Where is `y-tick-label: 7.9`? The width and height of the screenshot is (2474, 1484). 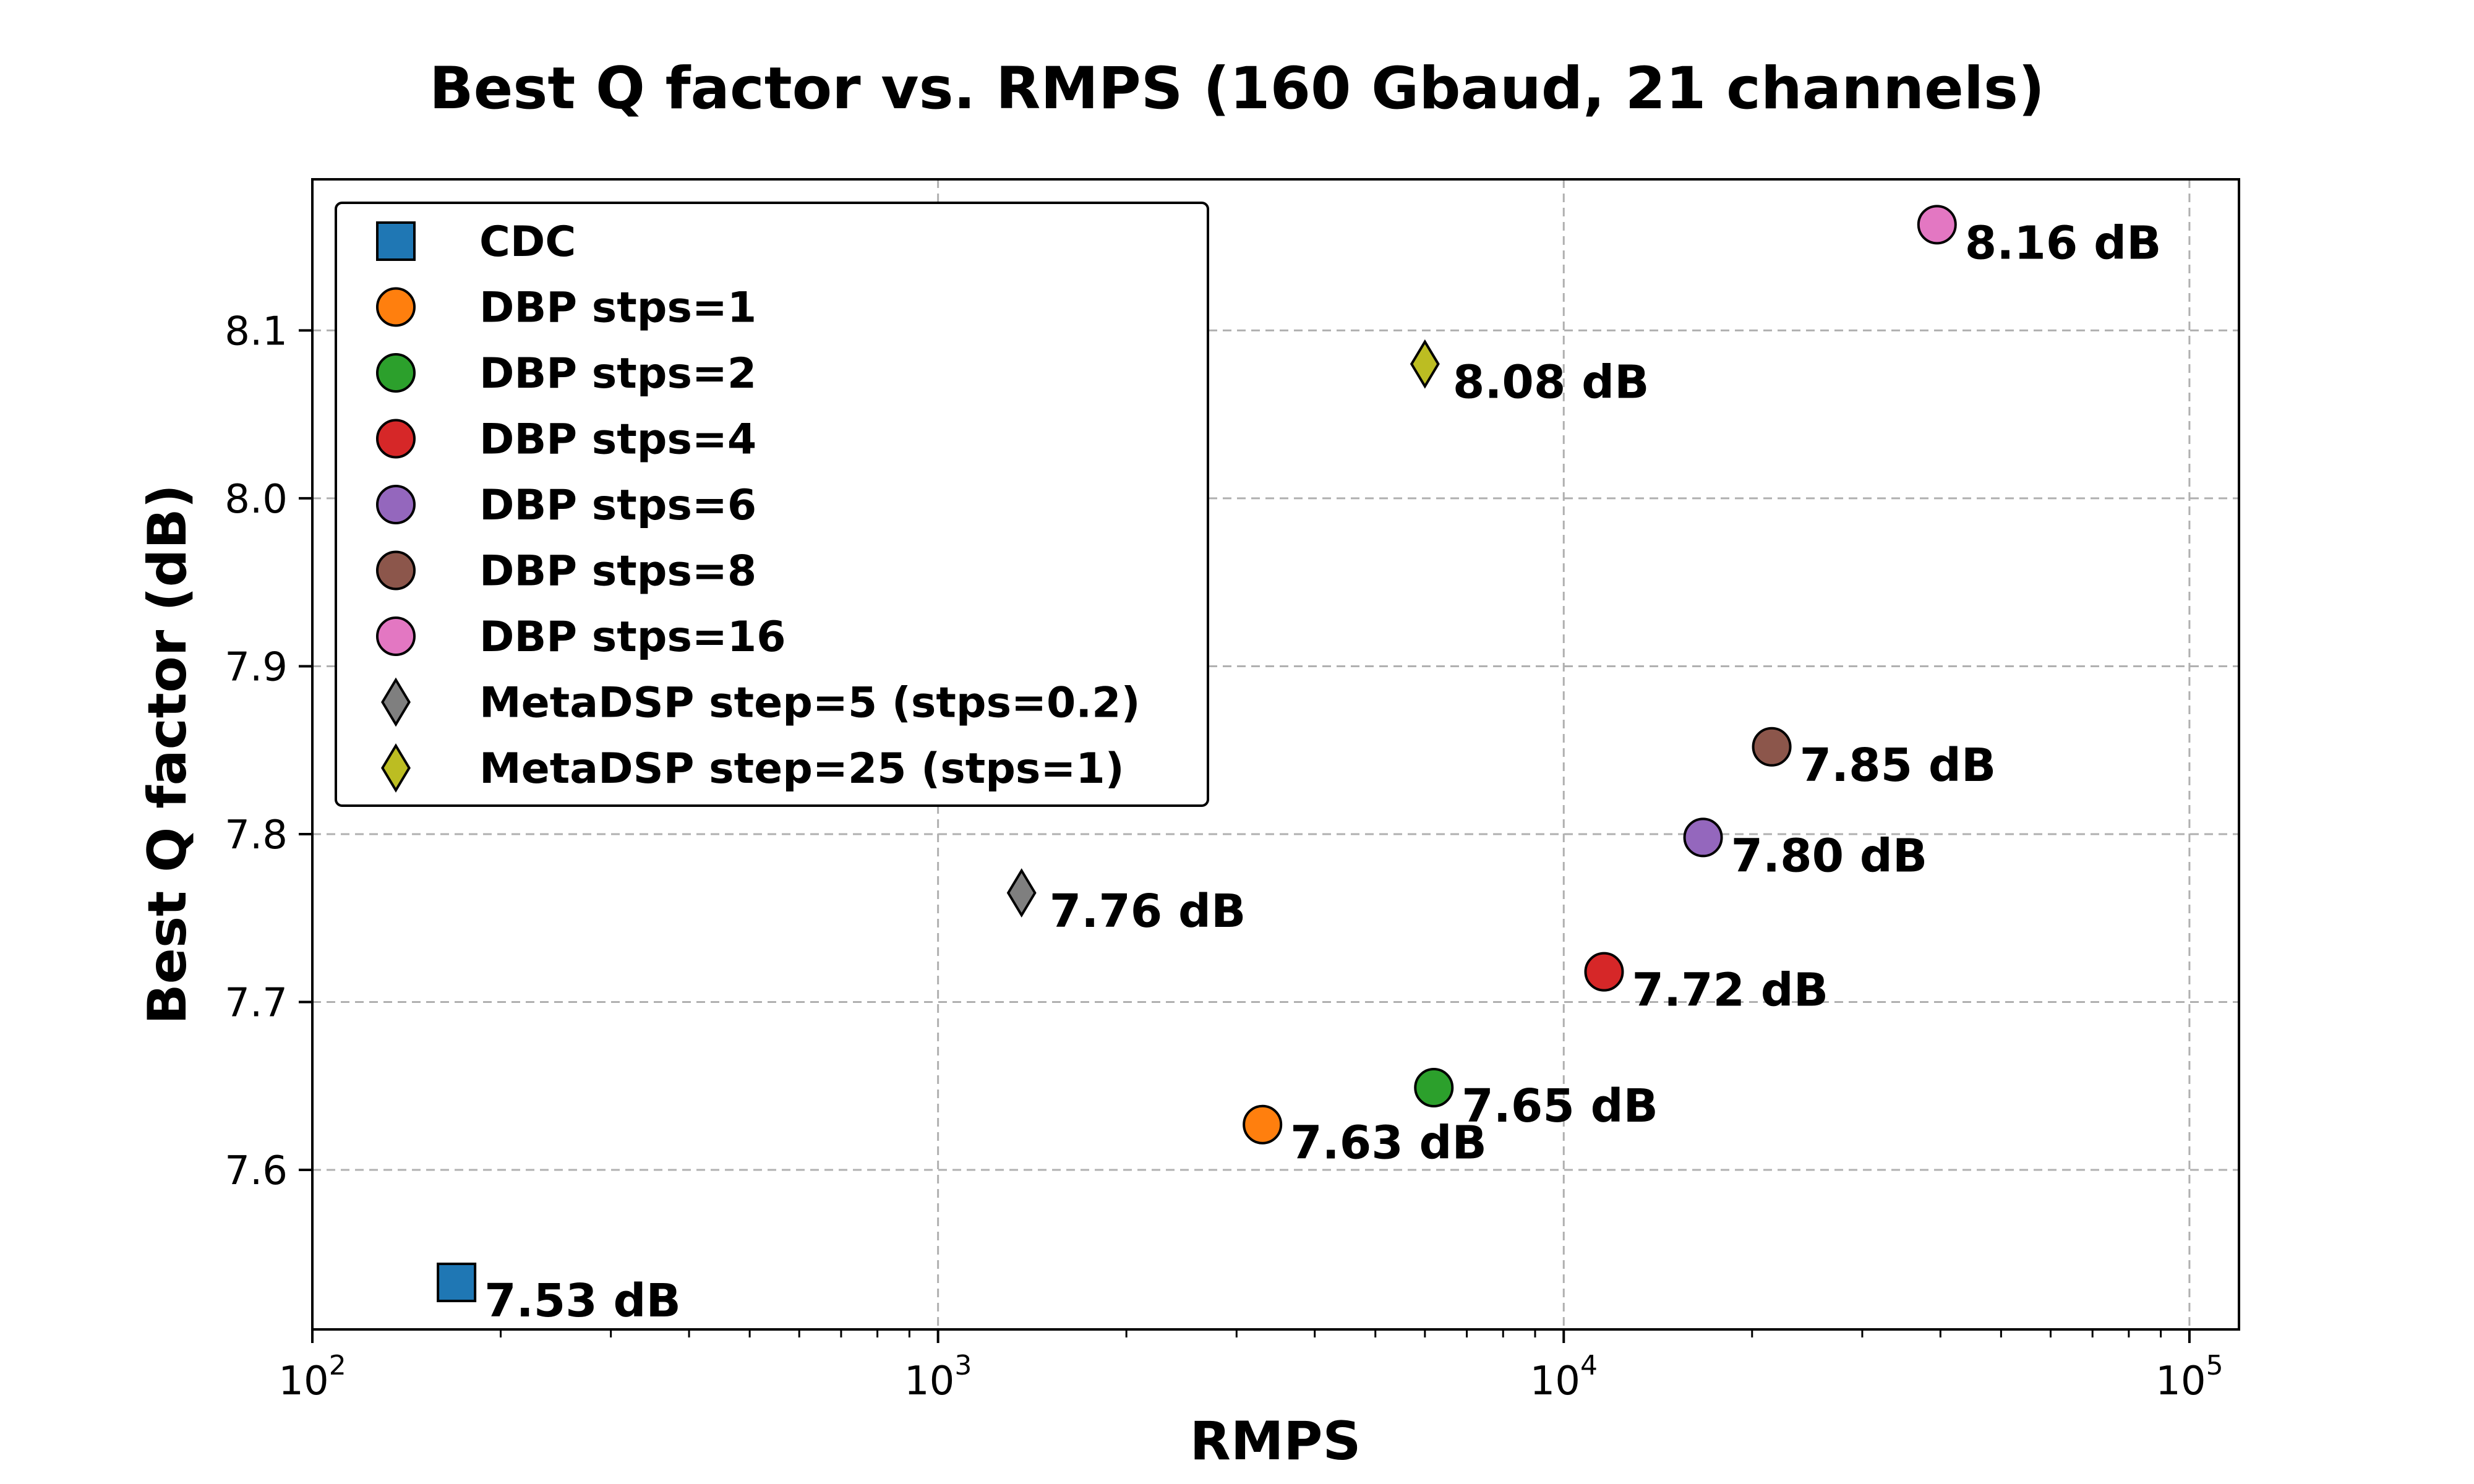 y-tick-label: 7.9 is located at coordinates (256, 667).